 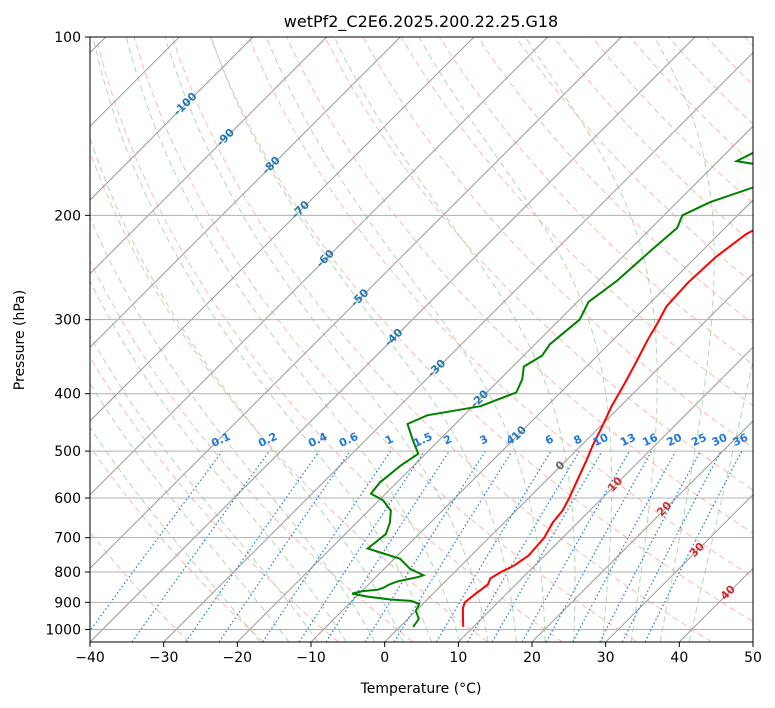 What do you see at coordinates (67, 573) in the screenshot?
I see `y-tick-label: 800` at bounding box center [67, 573].